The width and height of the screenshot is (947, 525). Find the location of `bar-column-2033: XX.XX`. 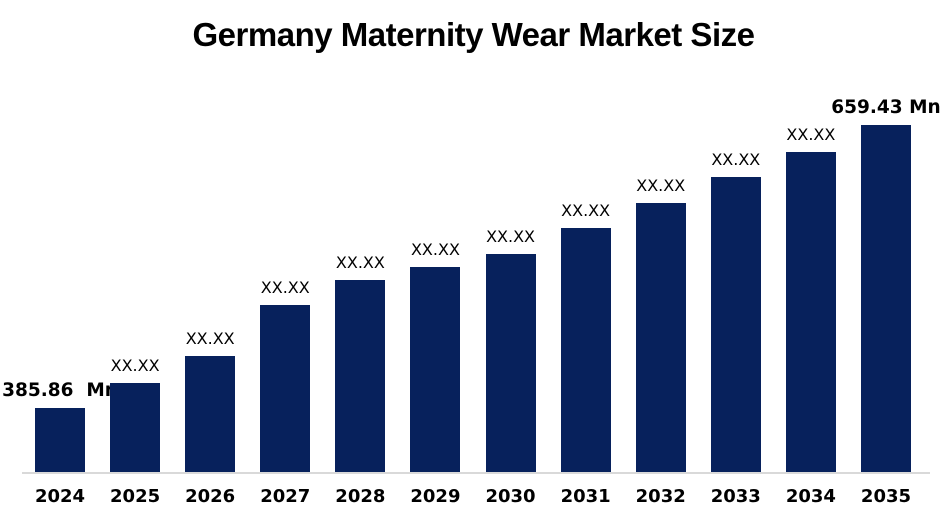

bar-column-2033: XX.XX is located at coordinates (735, 311).